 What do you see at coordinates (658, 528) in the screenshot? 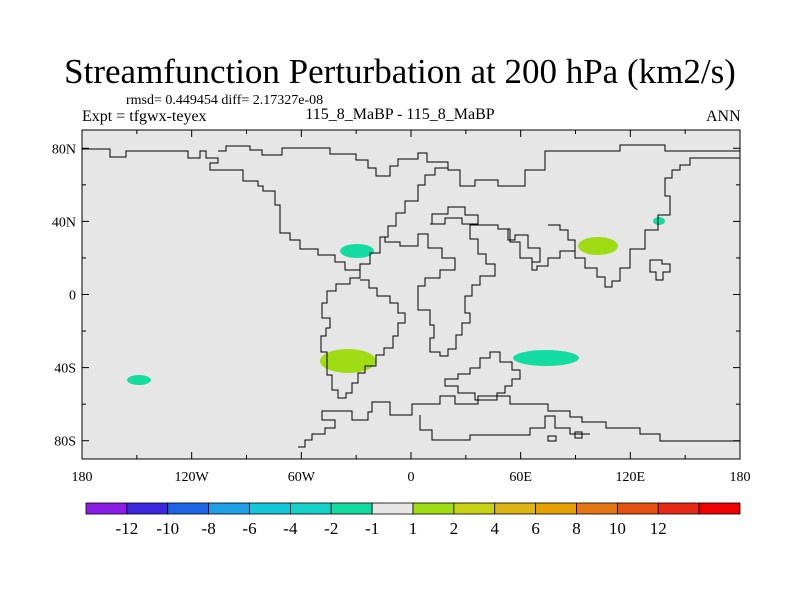
I see `colorbar-label: 12` at bounding box center [658, 528].